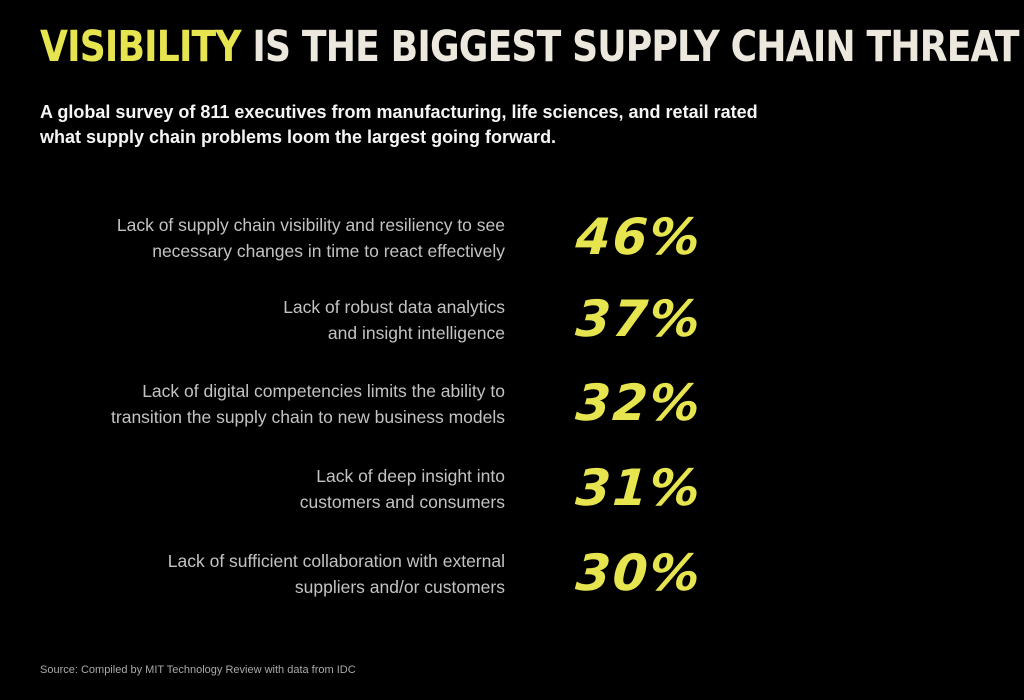 The image size is (1024, 700). I want to click on title-rest: IS THE BIGGEST SUPPLY CHAIN THREAT, so click(629, 47).